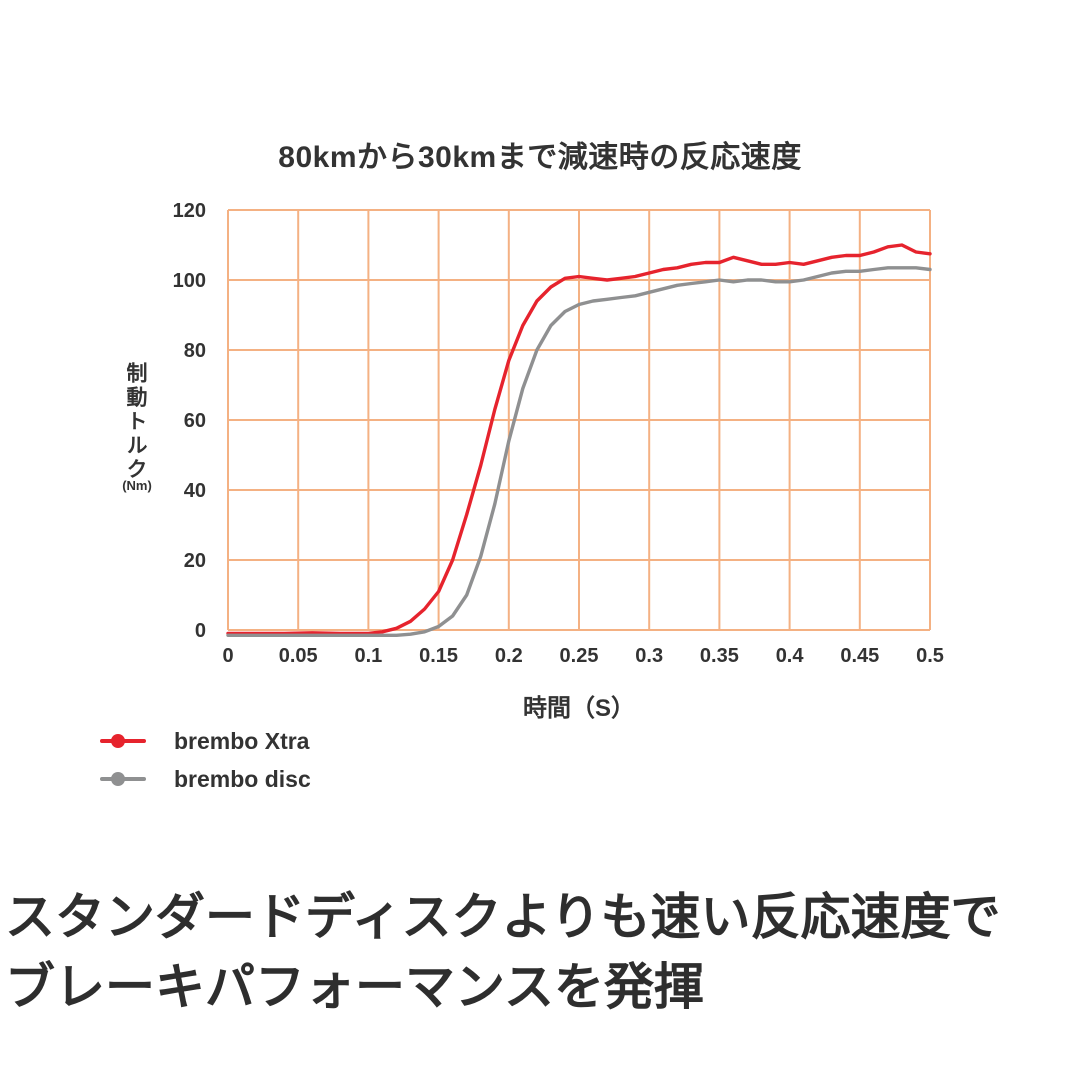 Image resolution: width=1080 pixels, height=1080 pixels. Describe the element at coordinates (195, 561) in the screenshot. I see `y-tick-label: 20` at that location.